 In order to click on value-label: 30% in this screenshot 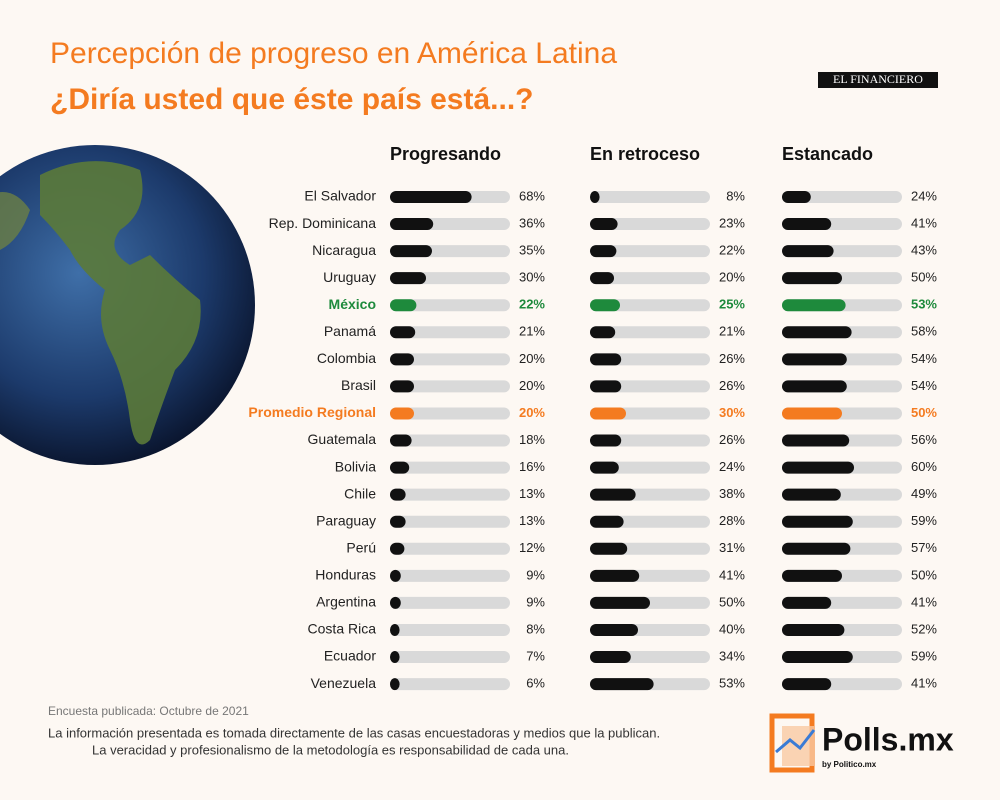, I will do `click(532, 277)`.